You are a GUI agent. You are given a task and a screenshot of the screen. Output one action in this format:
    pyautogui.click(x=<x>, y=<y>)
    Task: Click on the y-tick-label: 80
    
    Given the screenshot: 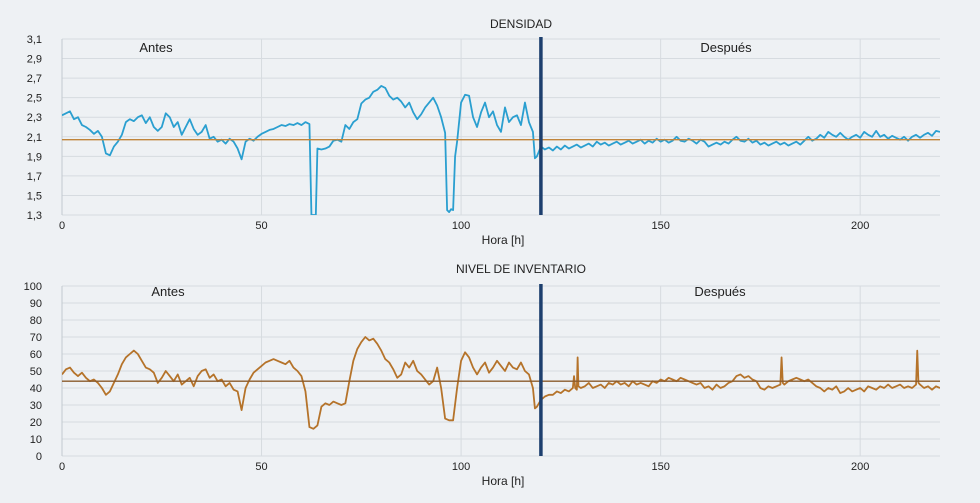 What is the action you would take?
    pyautogui.click(x=36, y=321)
    